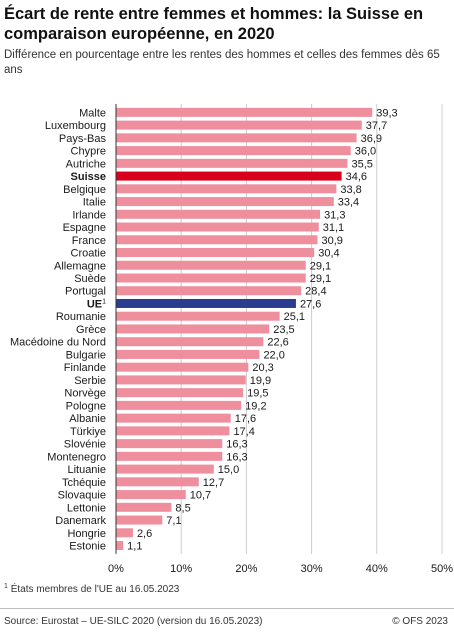  Describe the element at coordinates (260, 381) in the screenshot. I see `value-label: 19,9` at that location.